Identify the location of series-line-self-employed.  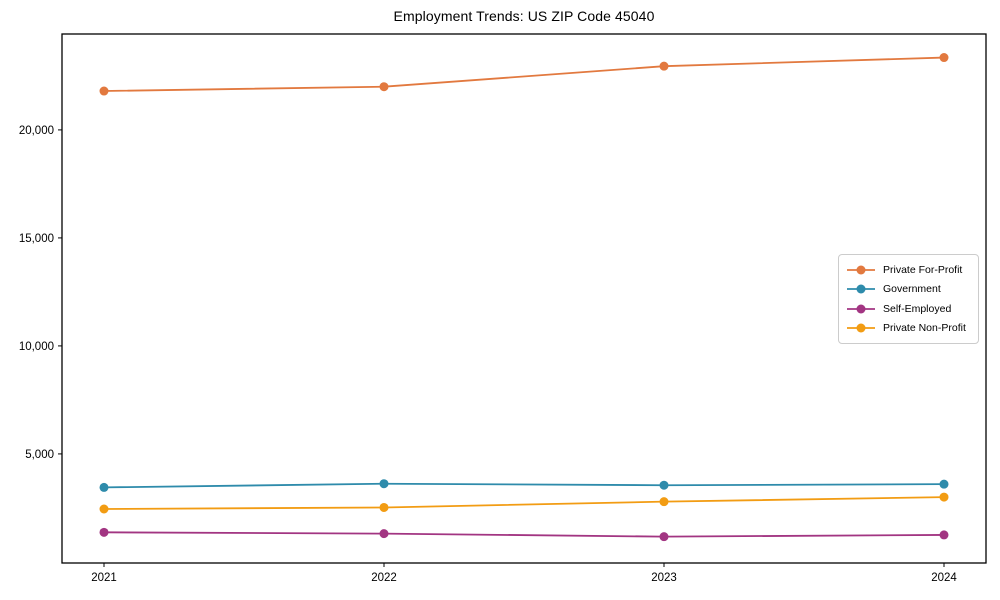
(524, 534).